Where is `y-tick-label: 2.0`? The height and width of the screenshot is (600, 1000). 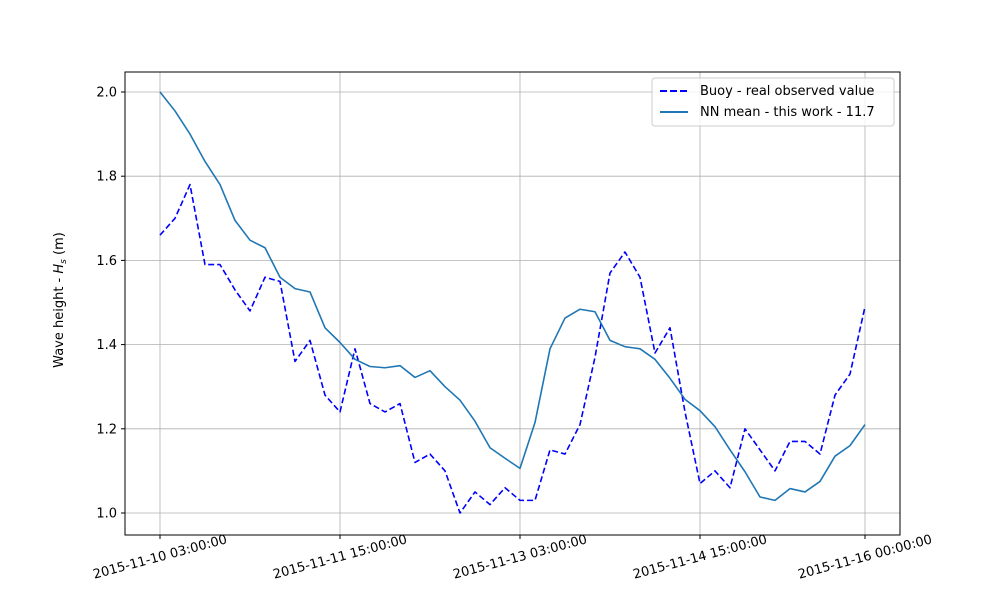
y-tick-label: 2.0 is located at coordinates (106, 93).